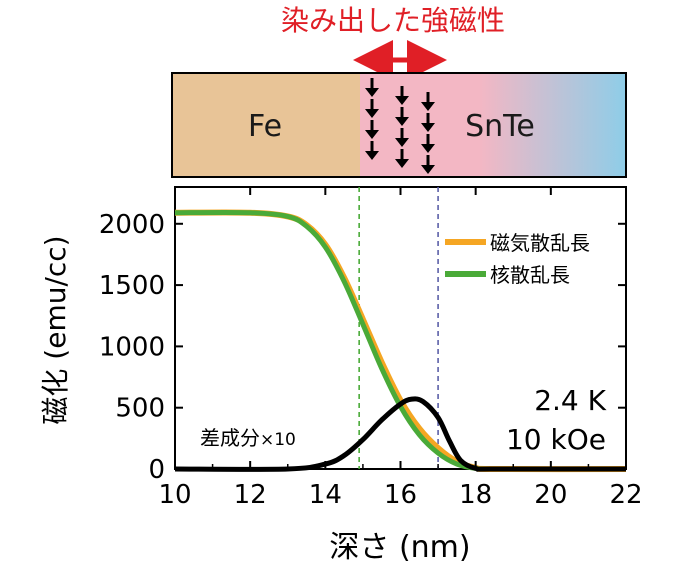 The width and height of the screenshot is (686, 574). I want to click on y-tick-label: 500, so click(140, 409).